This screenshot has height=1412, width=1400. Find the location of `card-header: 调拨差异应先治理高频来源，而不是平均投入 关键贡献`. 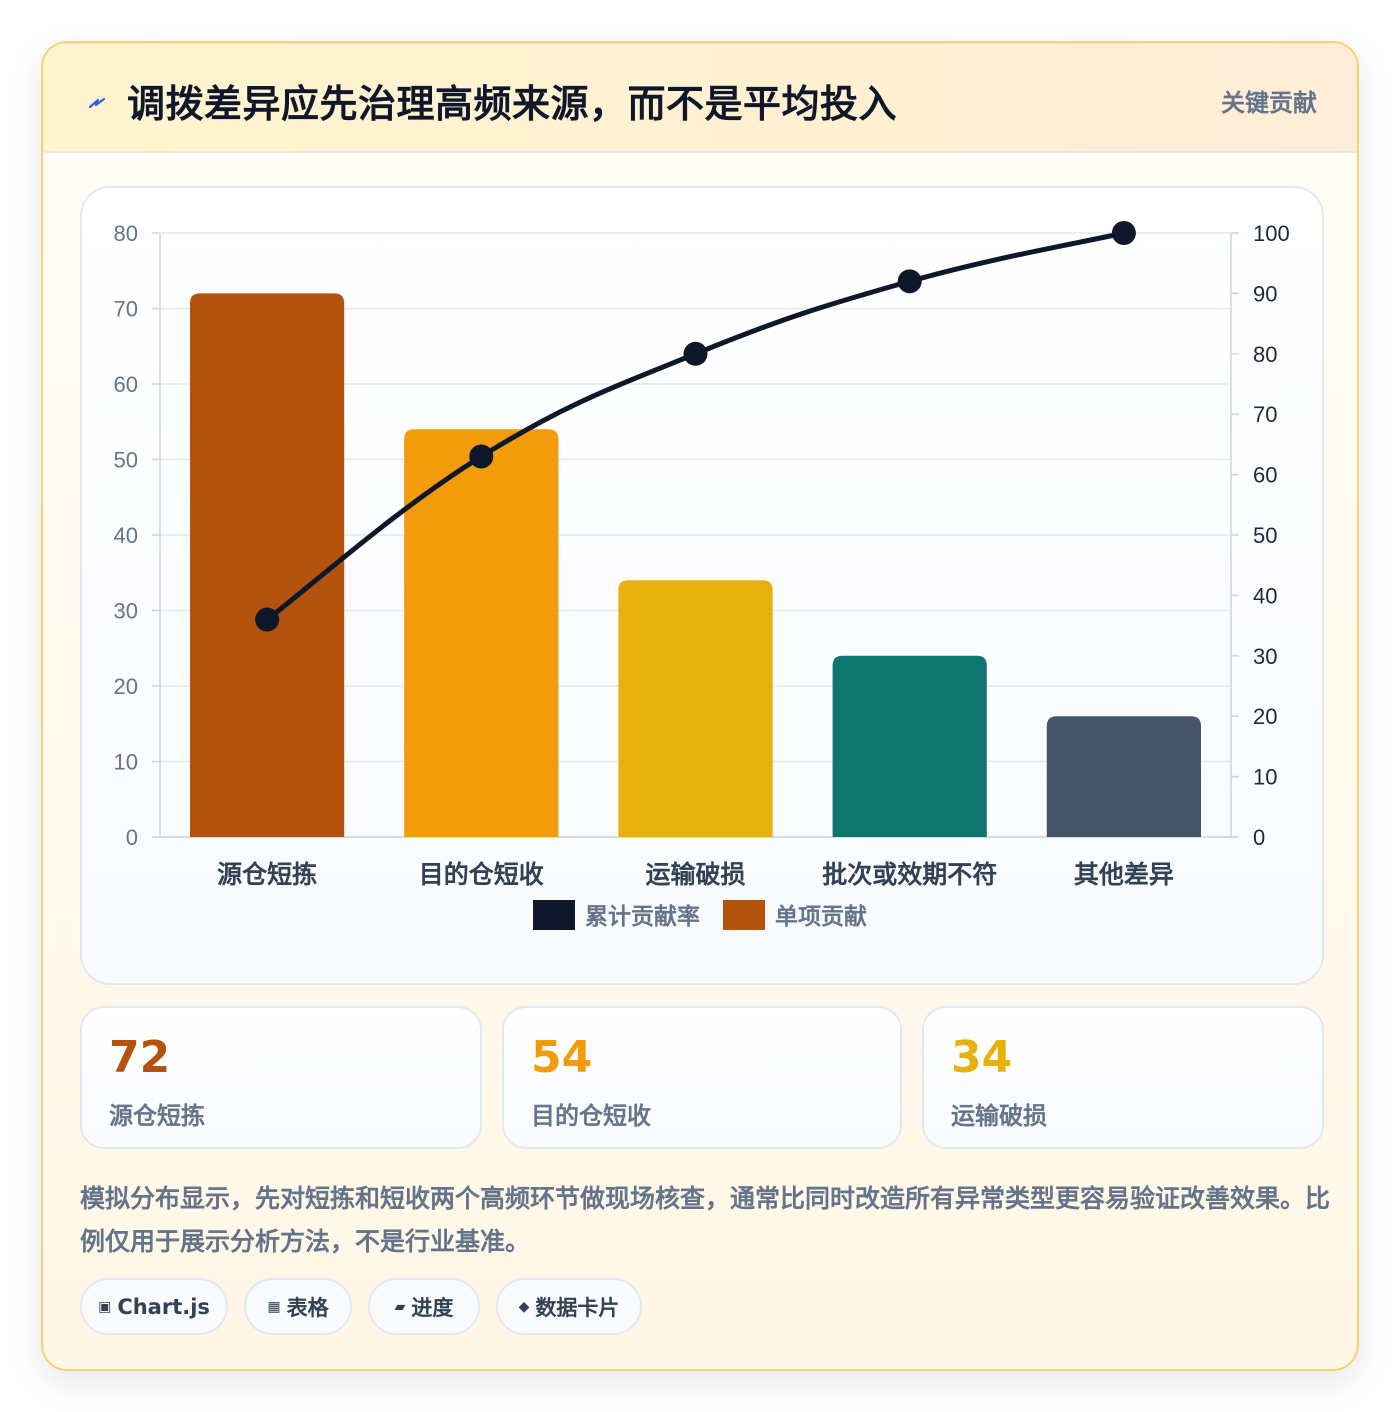

card-header: 调拨差异应先治理高频来源，而不是平均投入 关键贡献 is located at coordinates (700, 98).